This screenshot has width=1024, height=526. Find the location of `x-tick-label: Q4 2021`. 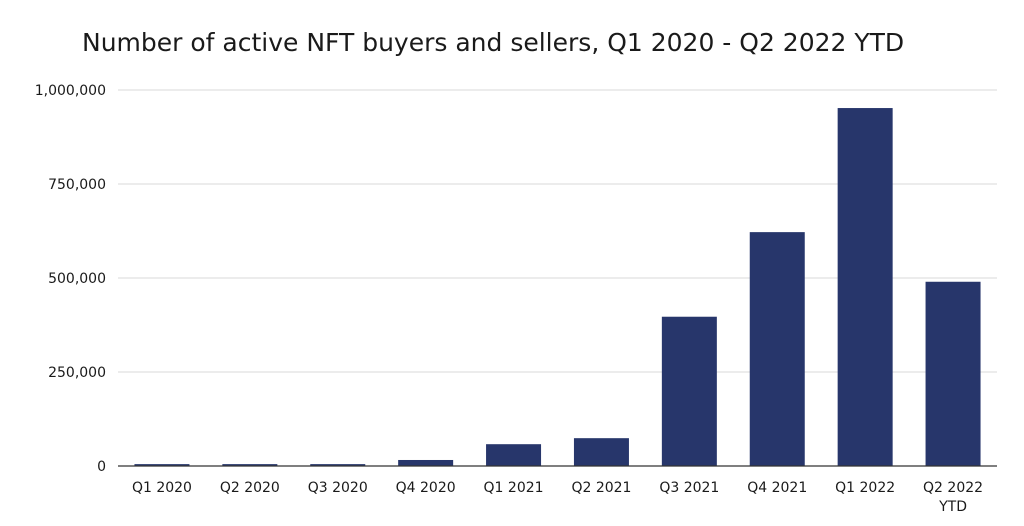

x-tick-label: Q4 2021 is located at coordinates (777, 488).